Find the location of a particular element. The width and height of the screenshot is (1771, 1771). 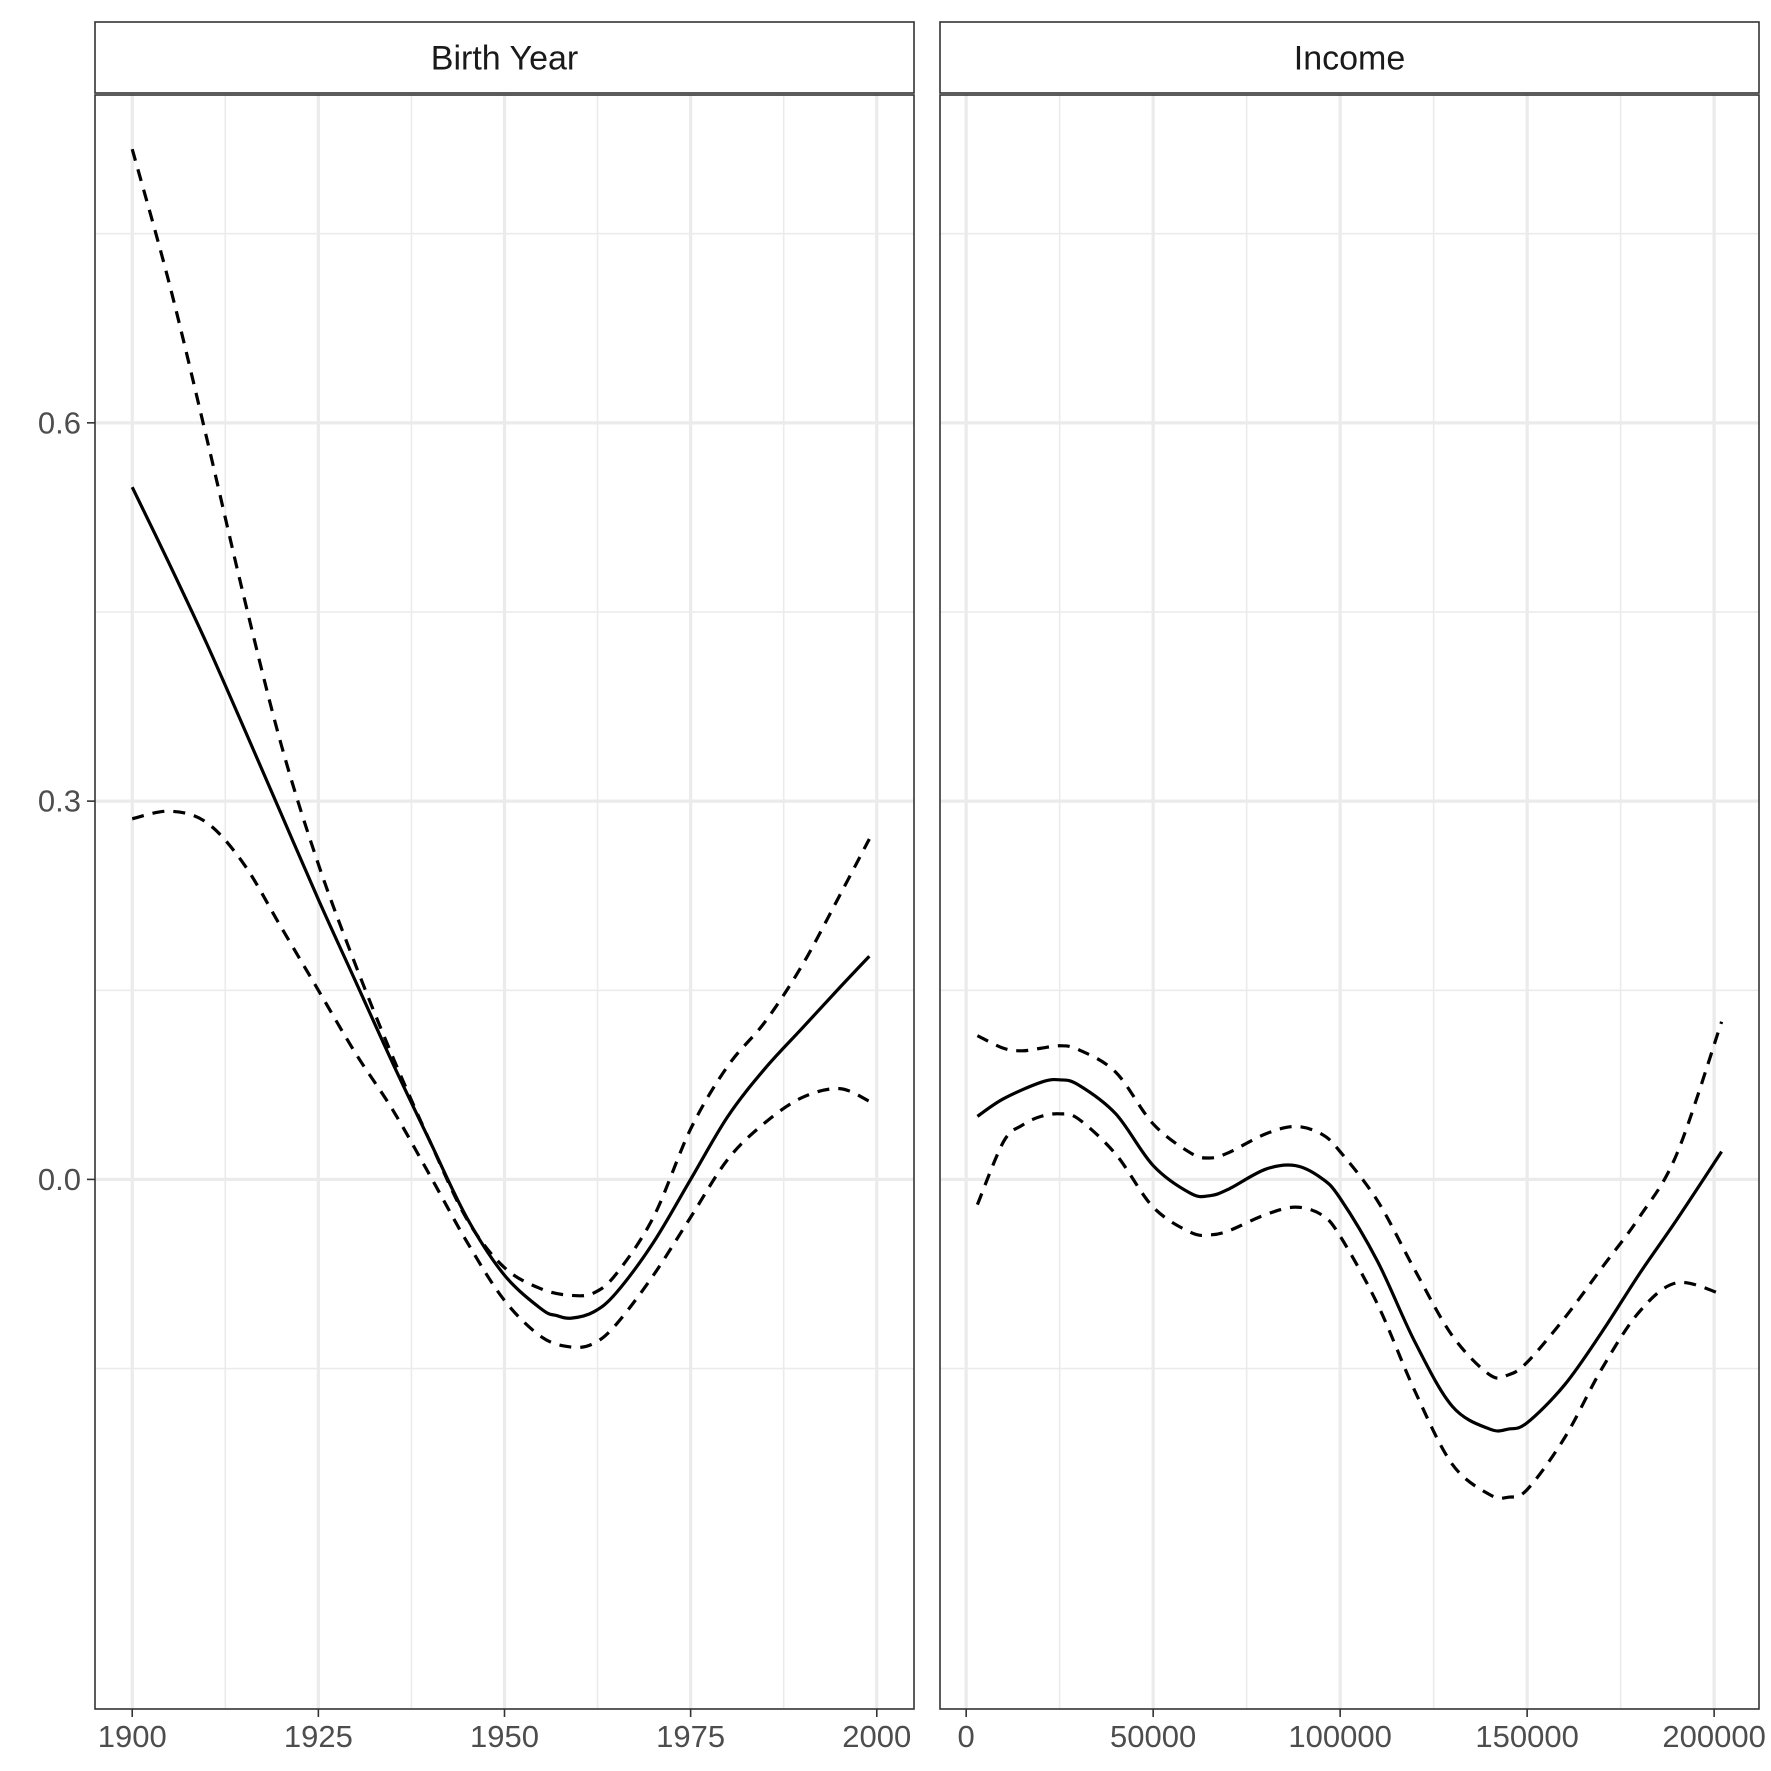

series-line-upper is located at coordinates (1350, 1200).